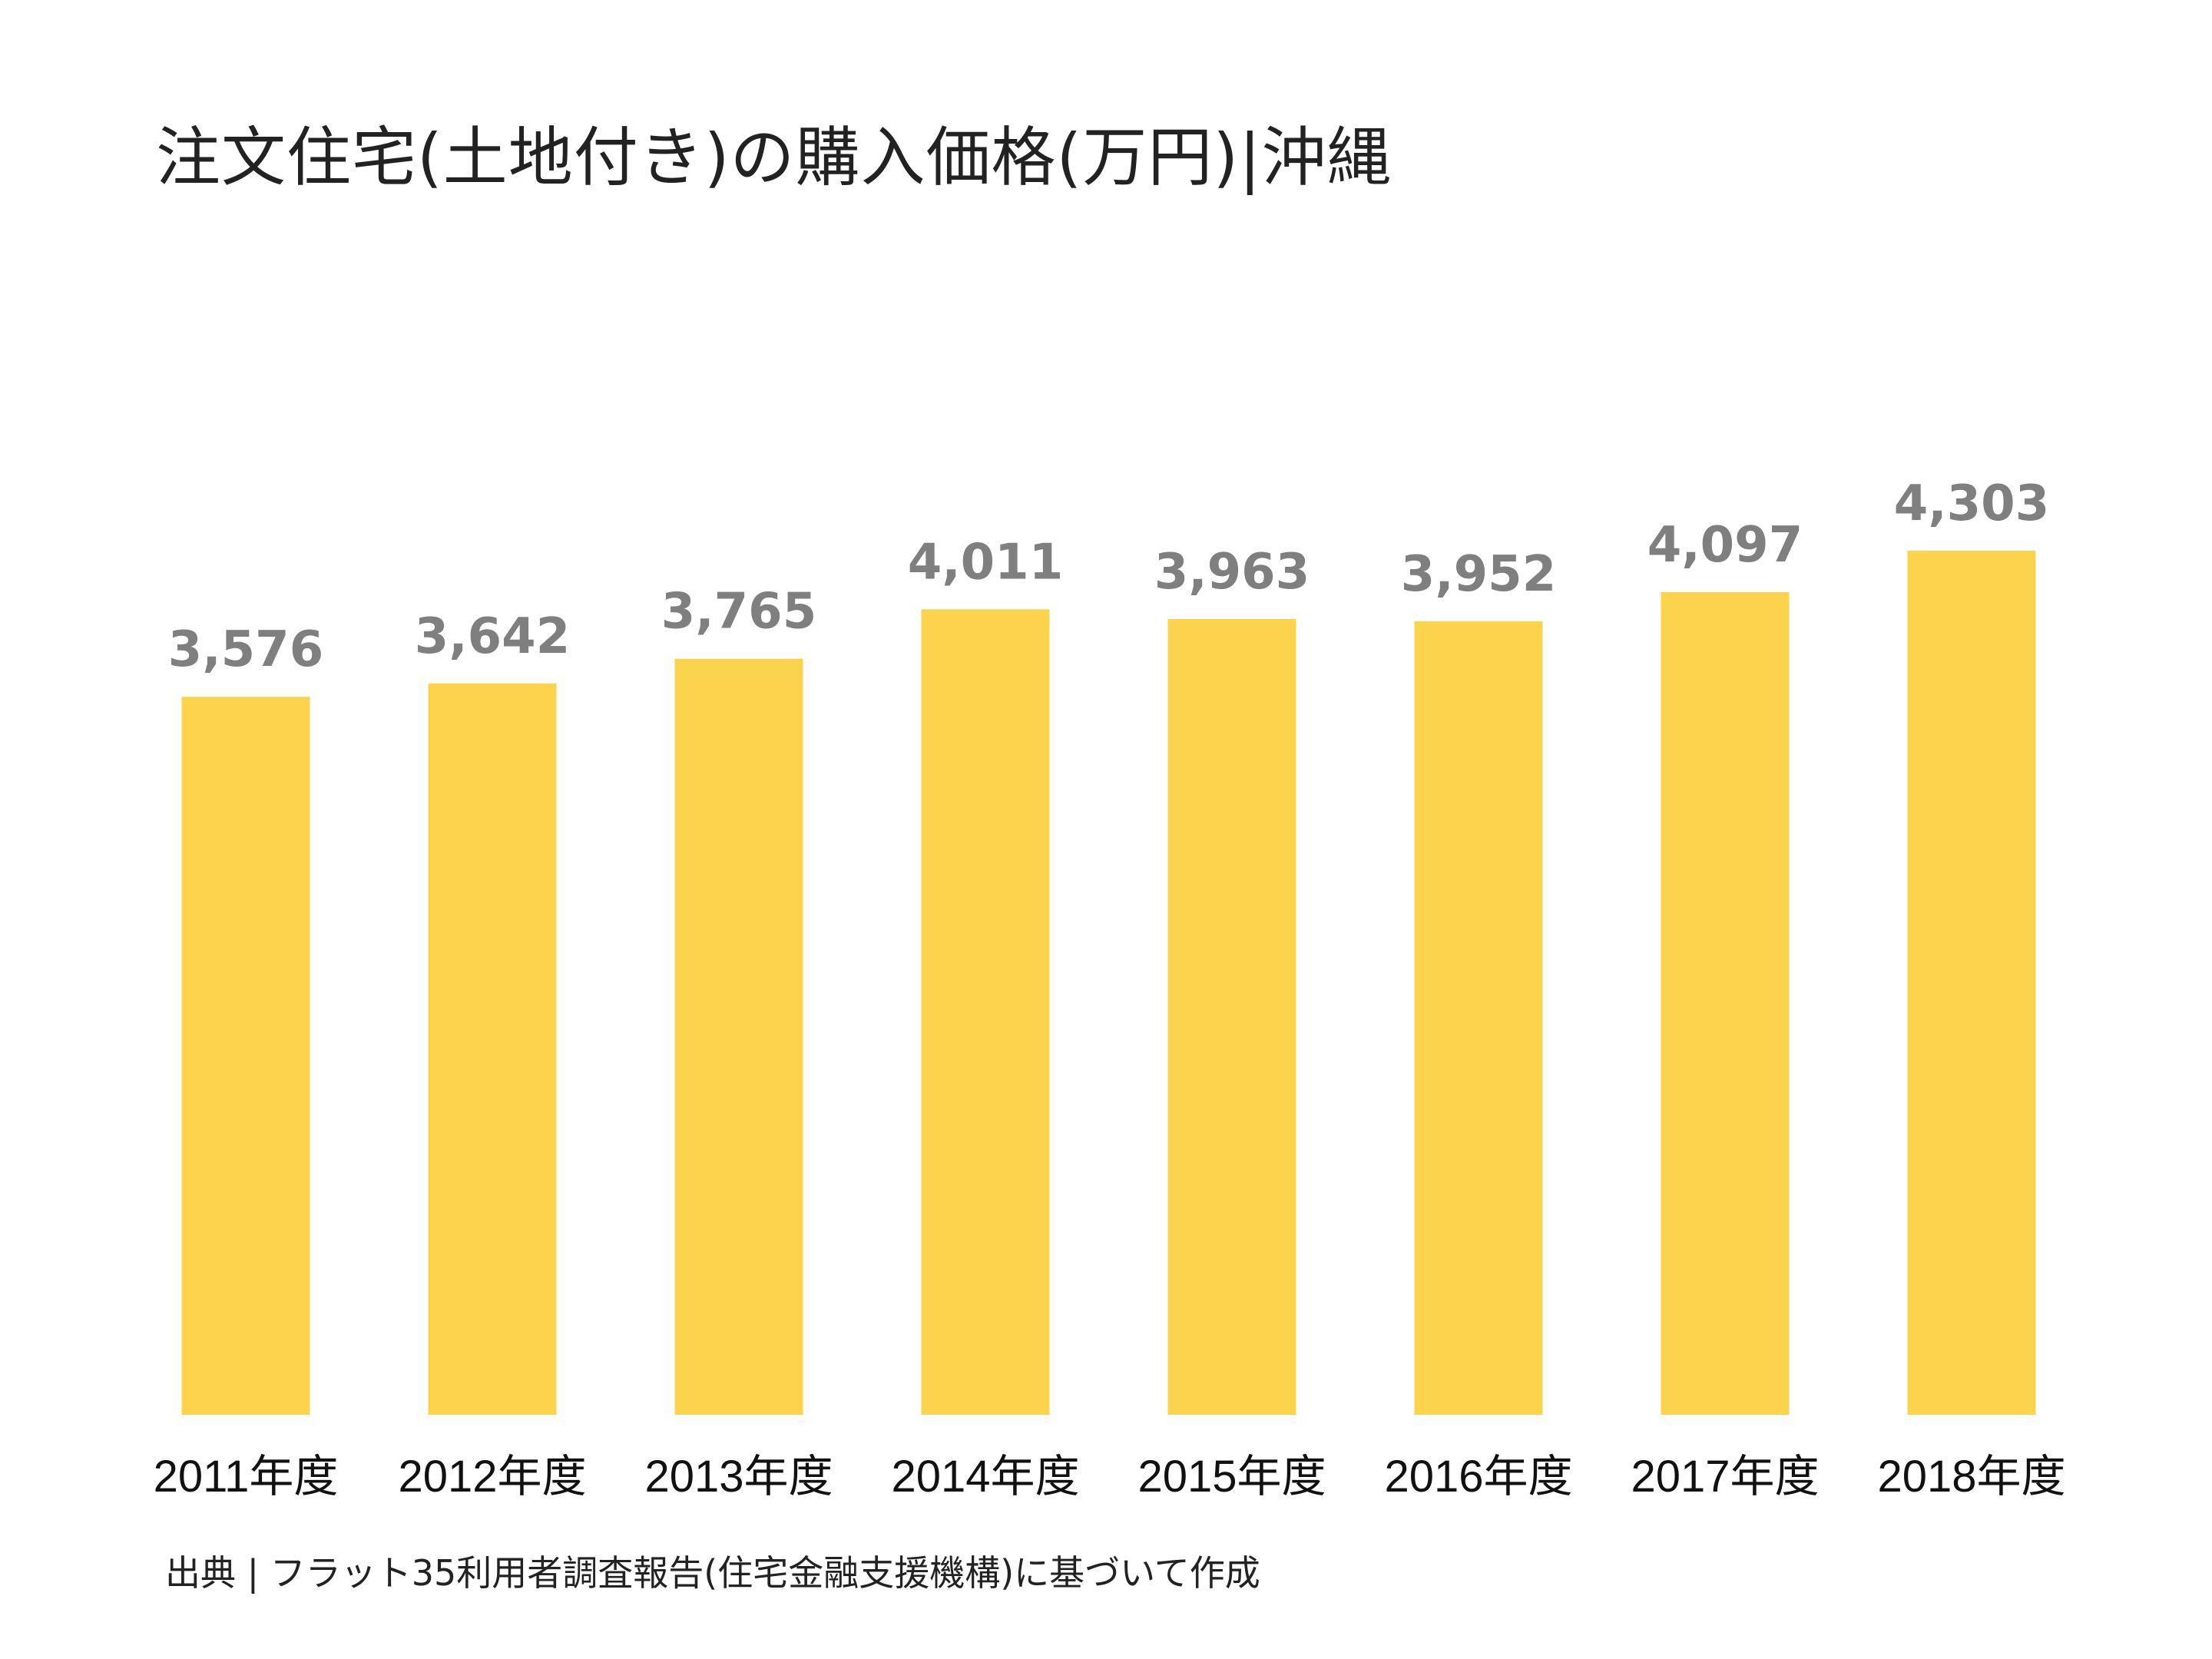  What do you see at coordinates (1478, 1477) in the screenshot?
I see `category-label: 2016年度` at bounding box center [1478, 1477].